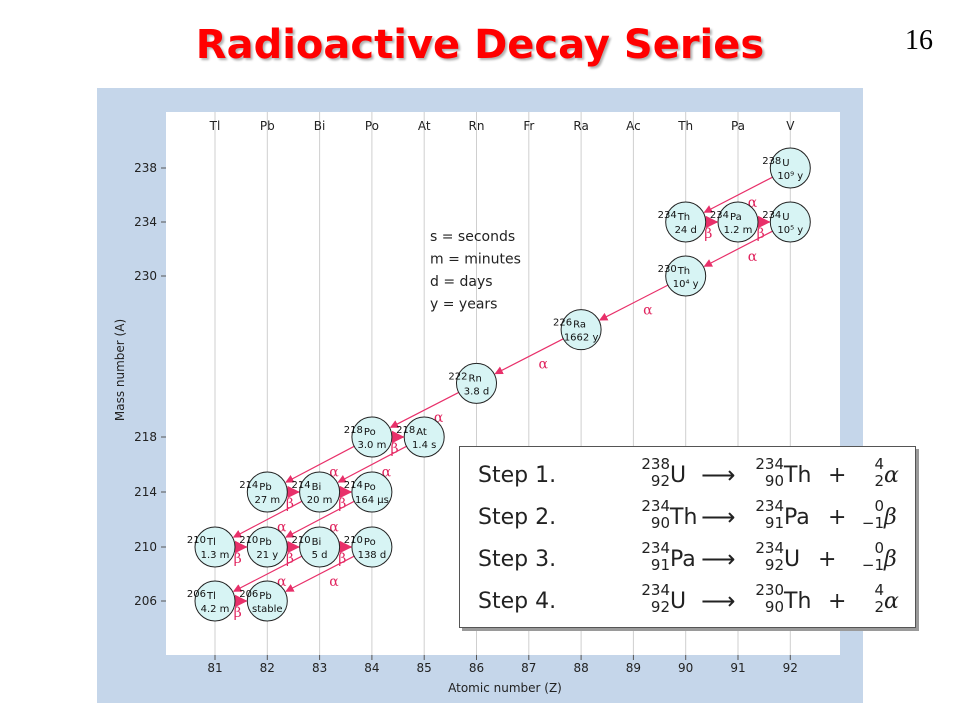 The height and width of the screenshot is (720, 960). What do you see at coordinates (684, 517) in the screenshot?
I see `parent-nuclide-symbol: Th` at bounding box center [684, 517].